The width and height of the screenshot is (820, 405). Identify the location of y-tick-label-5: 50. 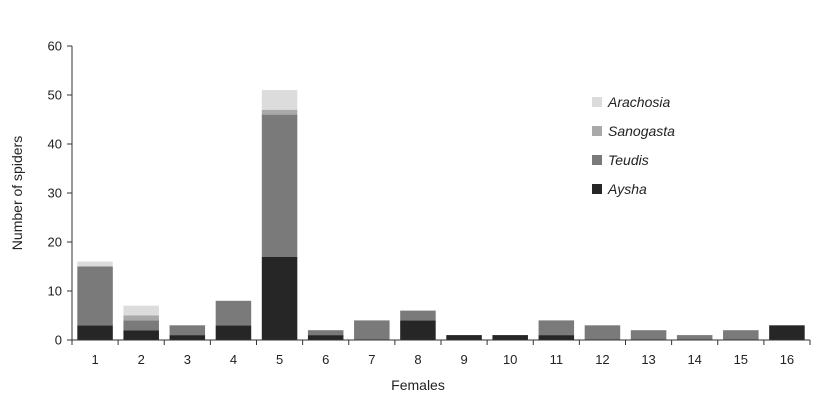
(55, 95).